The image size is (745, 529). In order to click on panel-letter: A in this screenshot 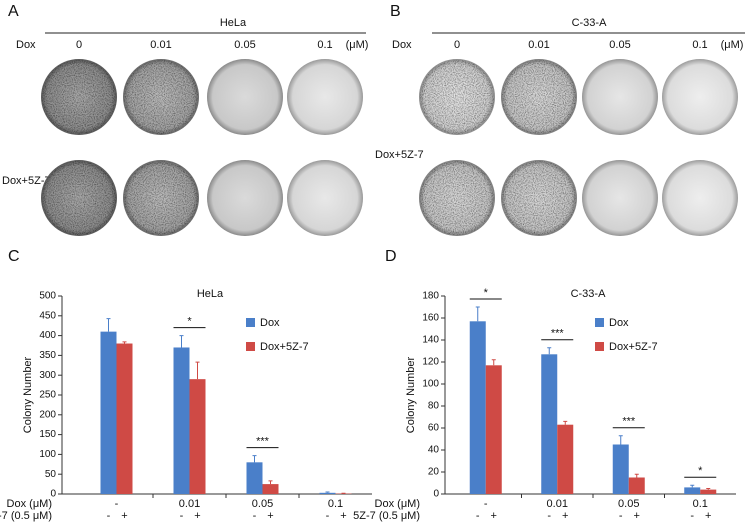, I will do `click(13, 11)`.